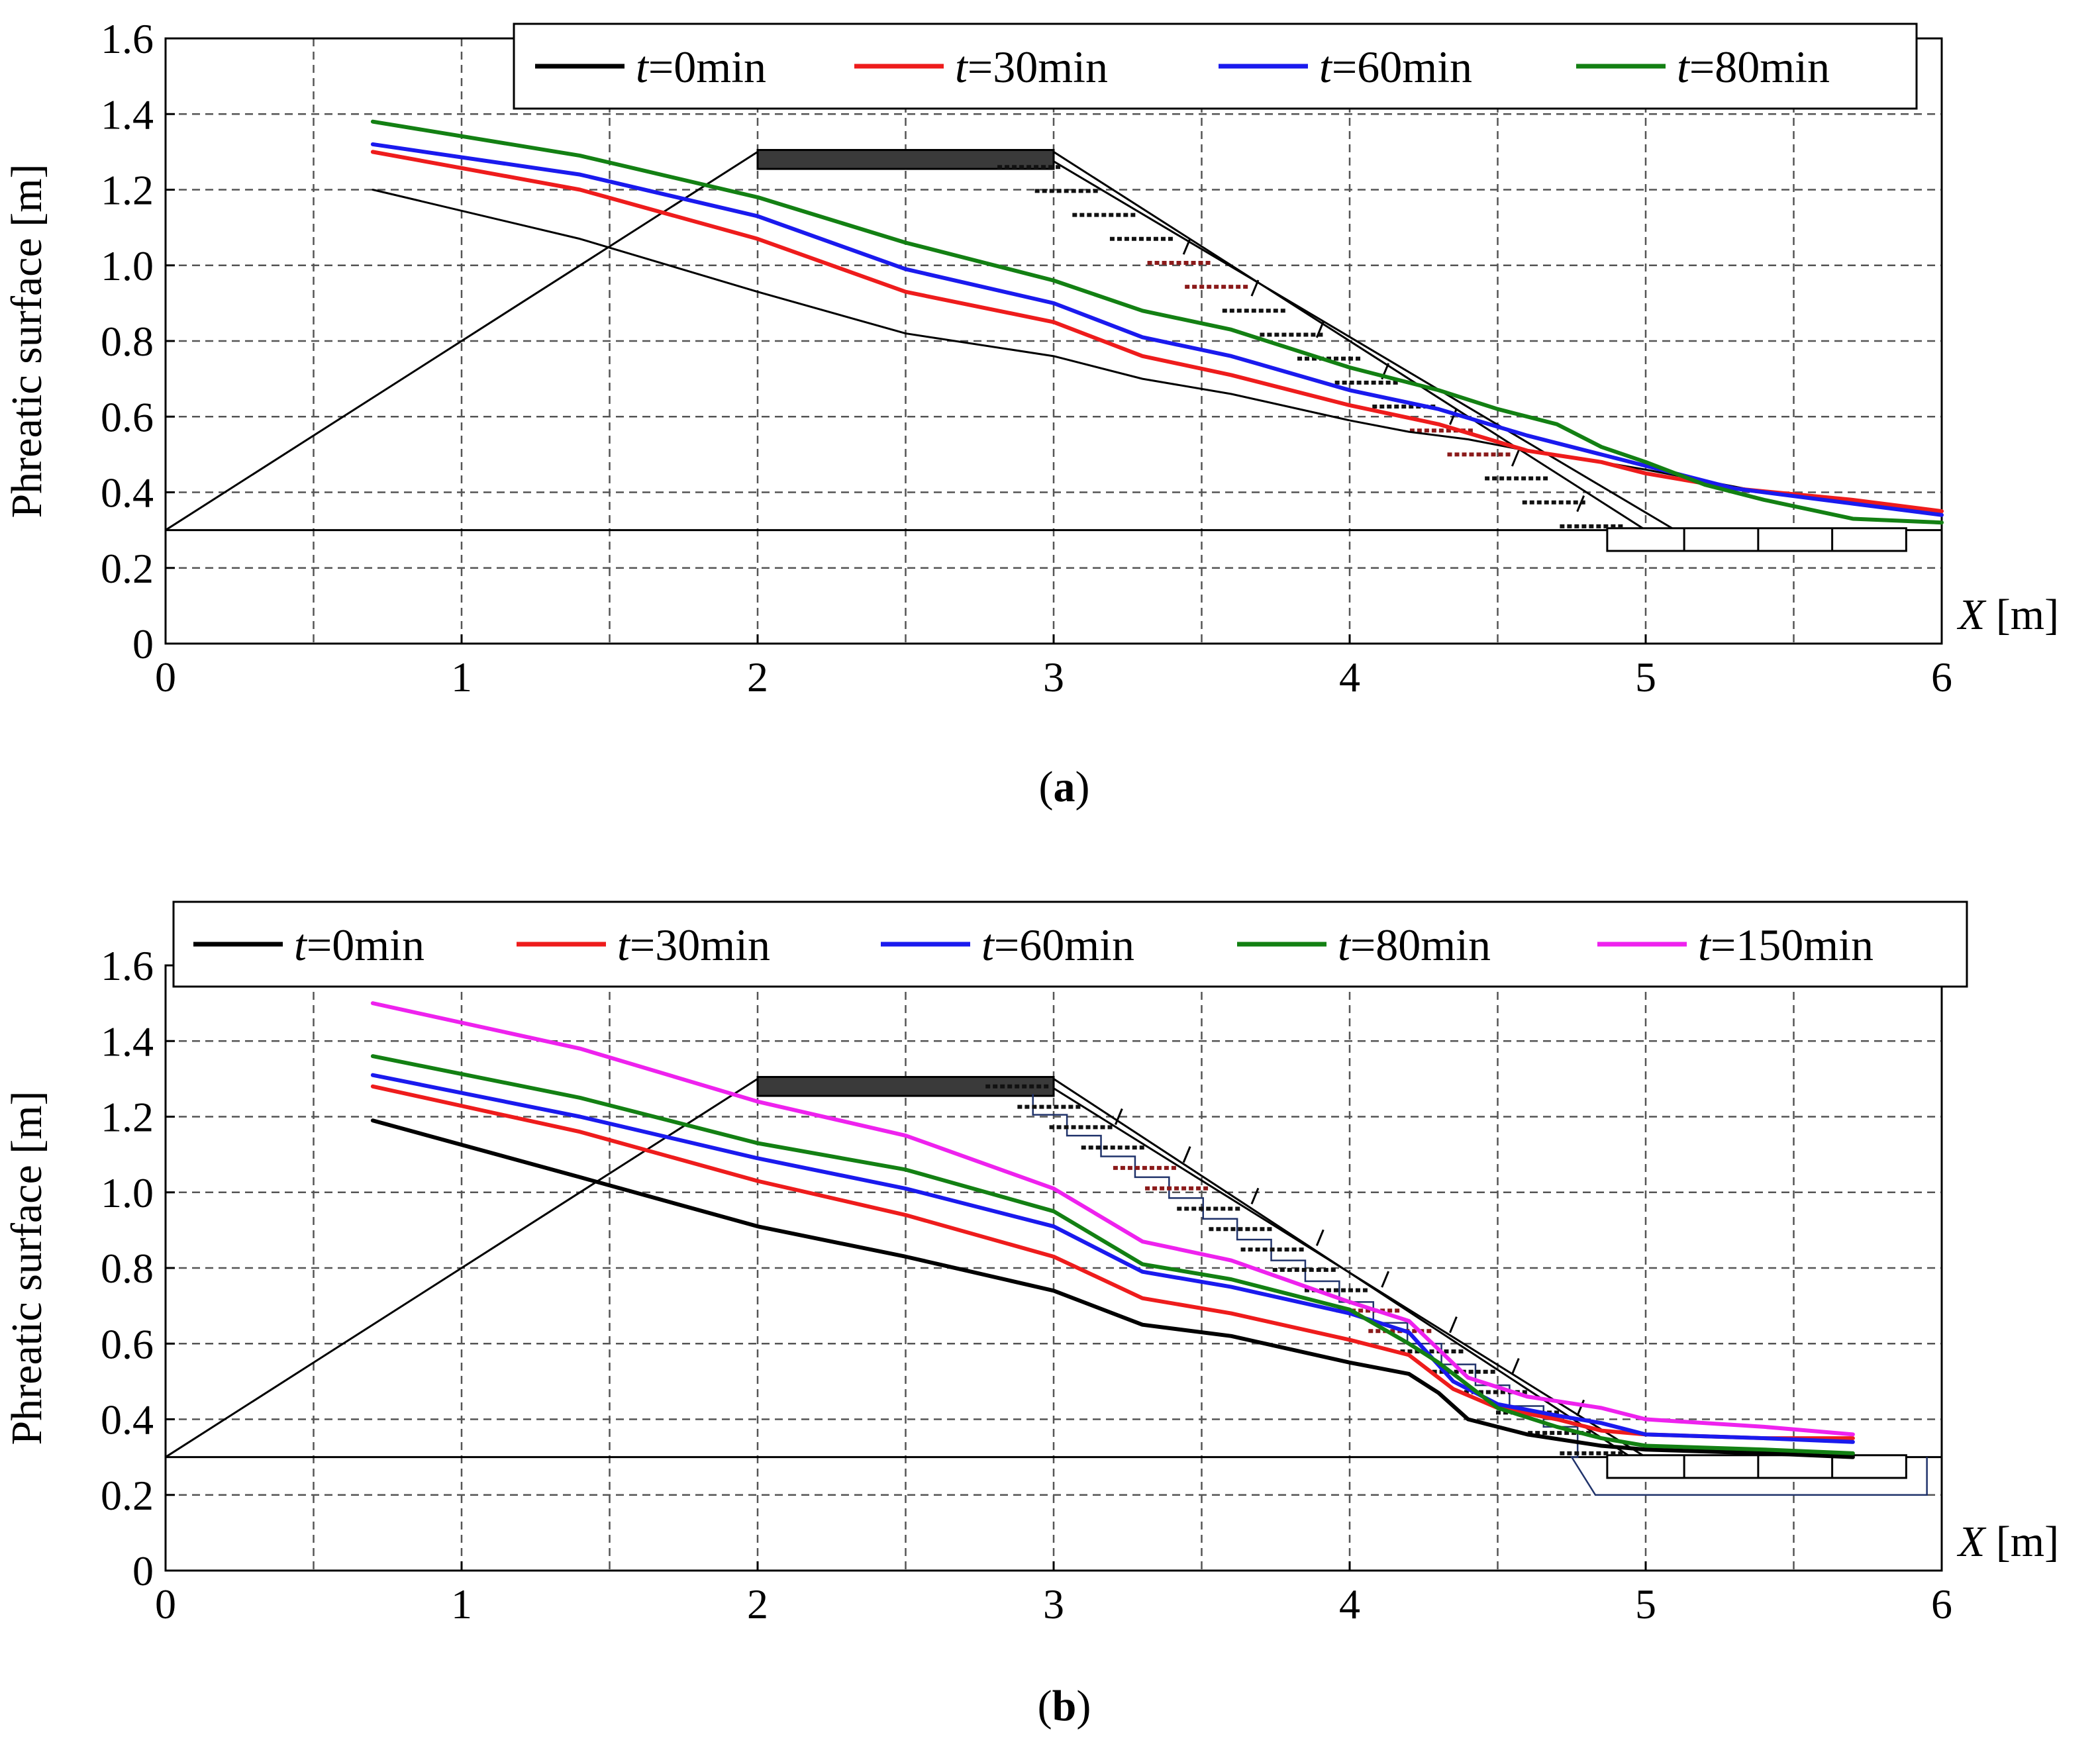  I want to click on series-line-60min, so click(1112, 1258).